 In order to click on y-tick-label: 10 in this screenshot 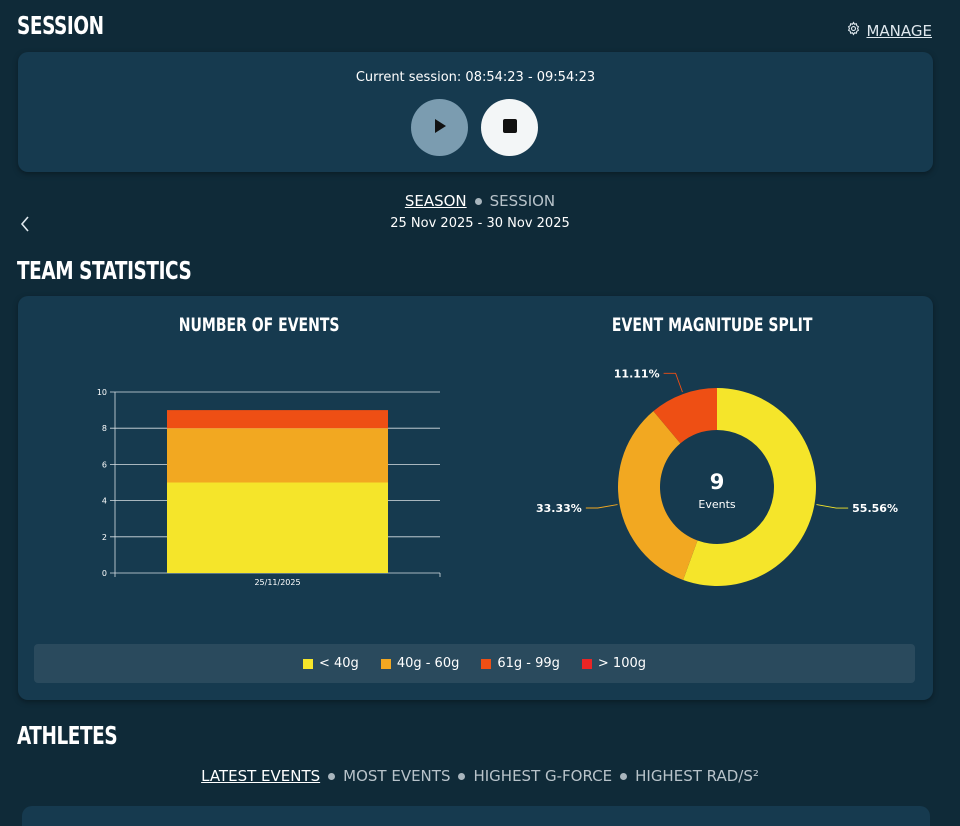, I will do `click(102, 392)`.